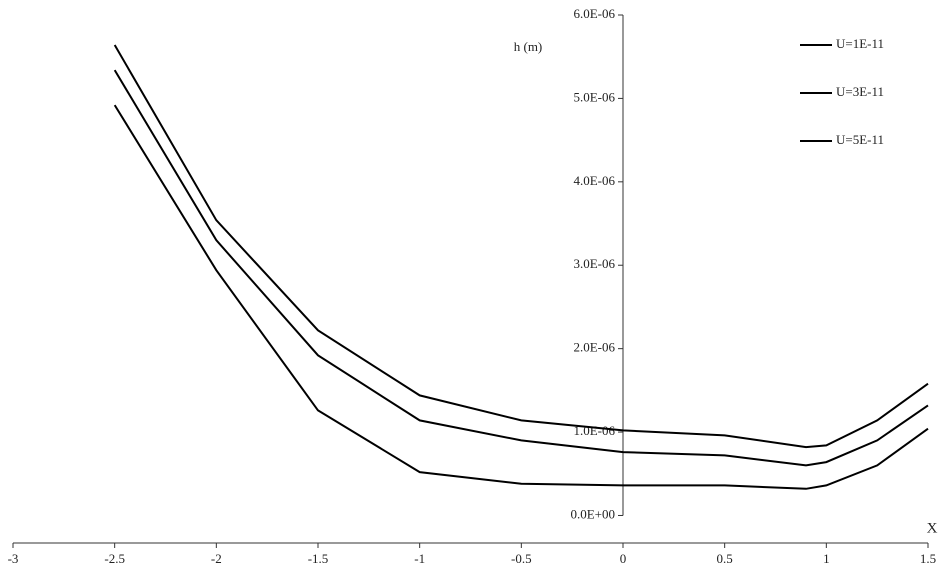 Image resolution: width=942 pixels, height=569 pixels. I want to click on x-tick-label: -0.5, so click(521, 558).